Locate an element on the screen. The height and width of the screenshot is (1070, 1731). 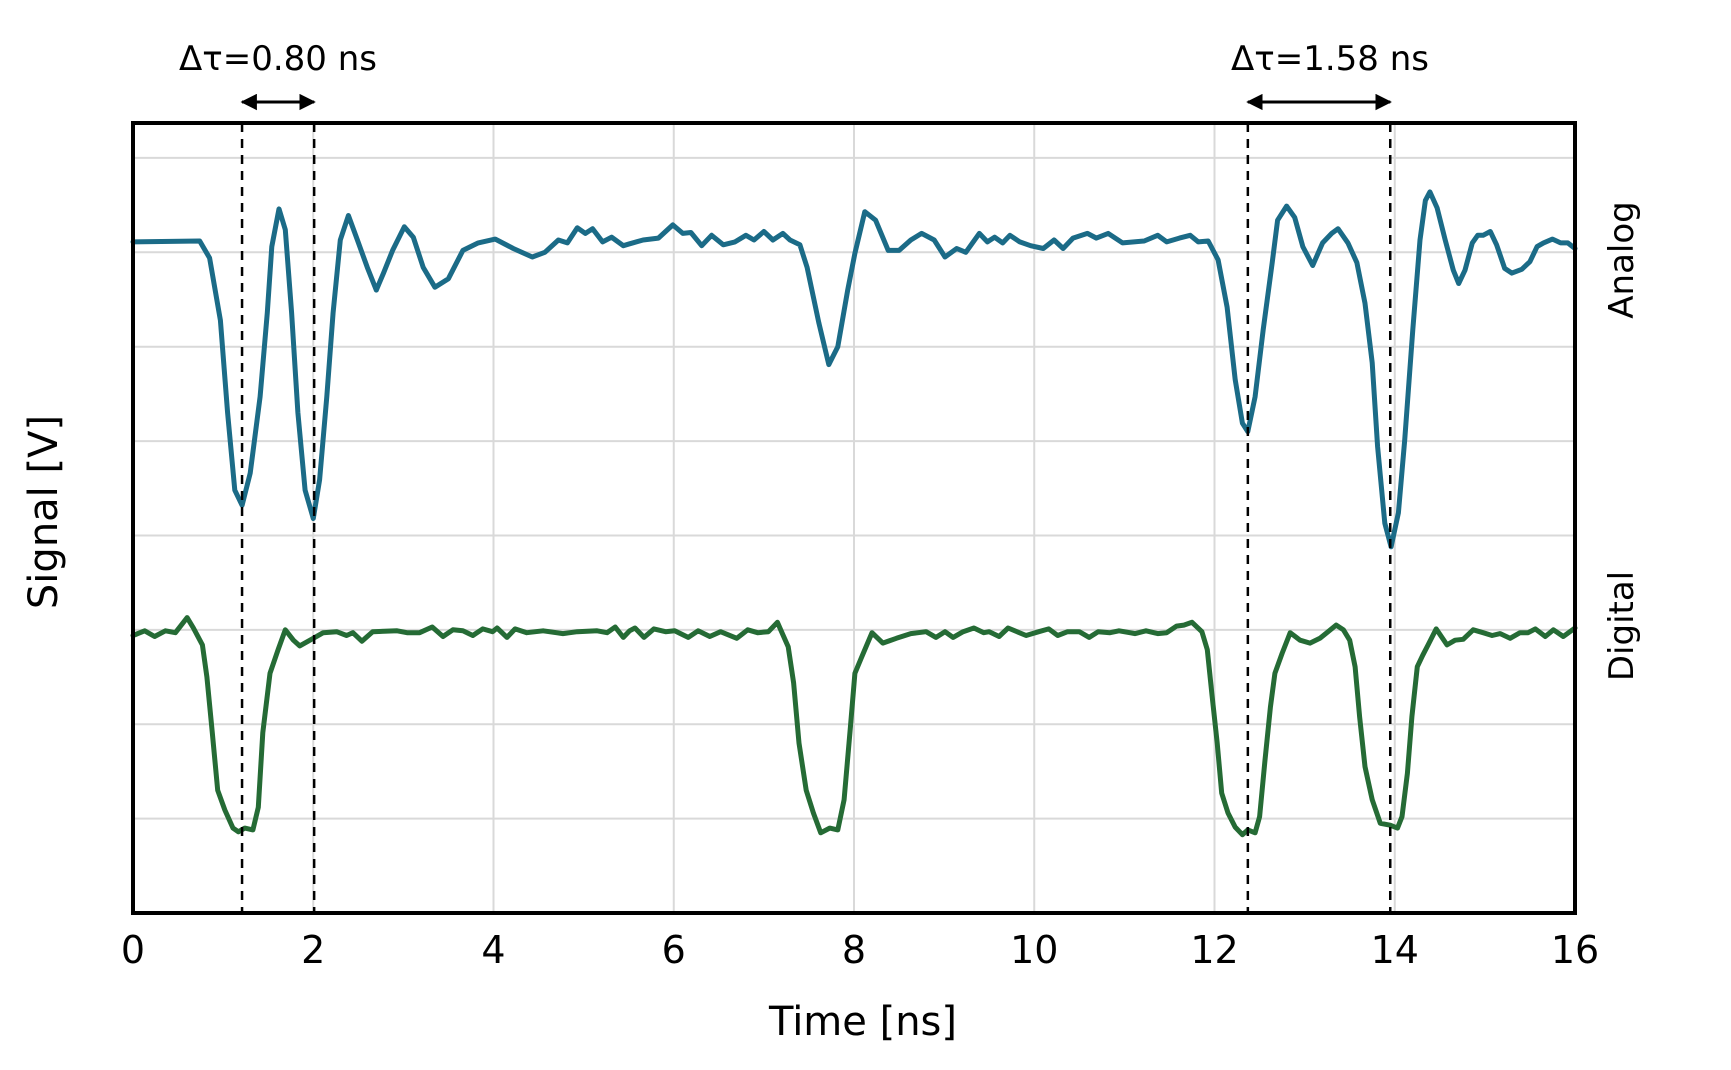
digital-label: Digital is located at coordinates (1622, 626).